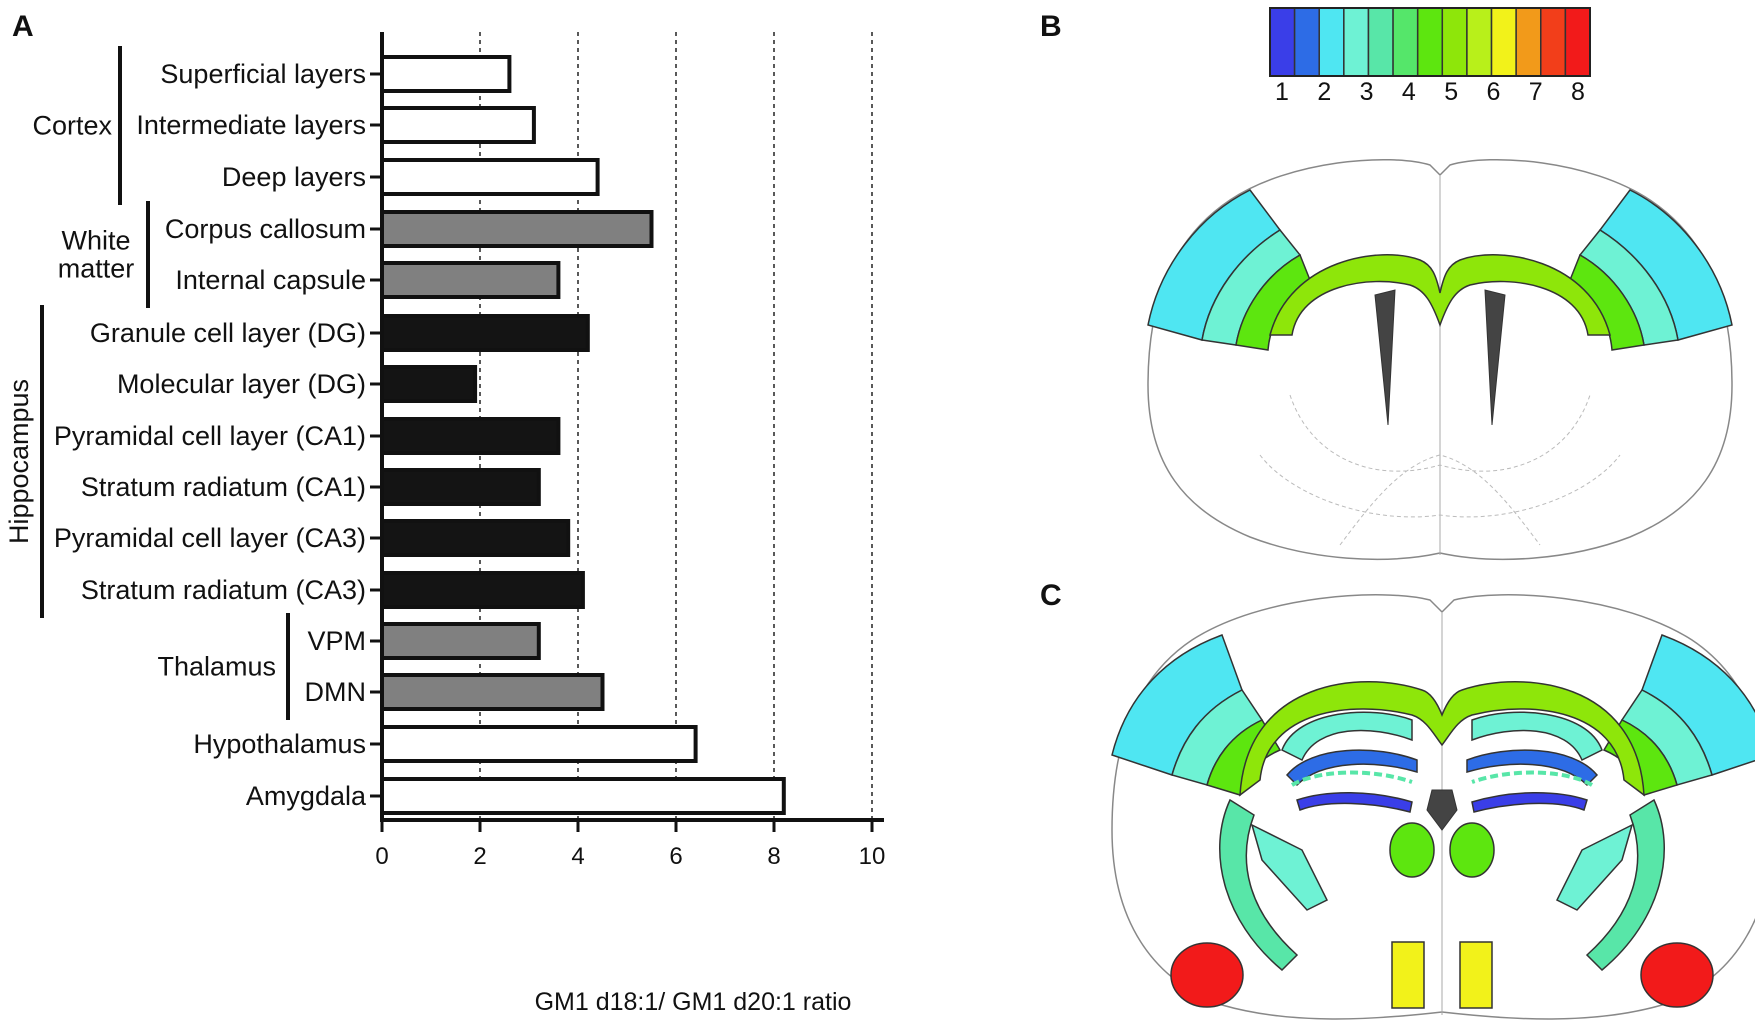 This screenshot has height=1029, width=1755. I want to click on panel-label-a: A, so click(23, 26).